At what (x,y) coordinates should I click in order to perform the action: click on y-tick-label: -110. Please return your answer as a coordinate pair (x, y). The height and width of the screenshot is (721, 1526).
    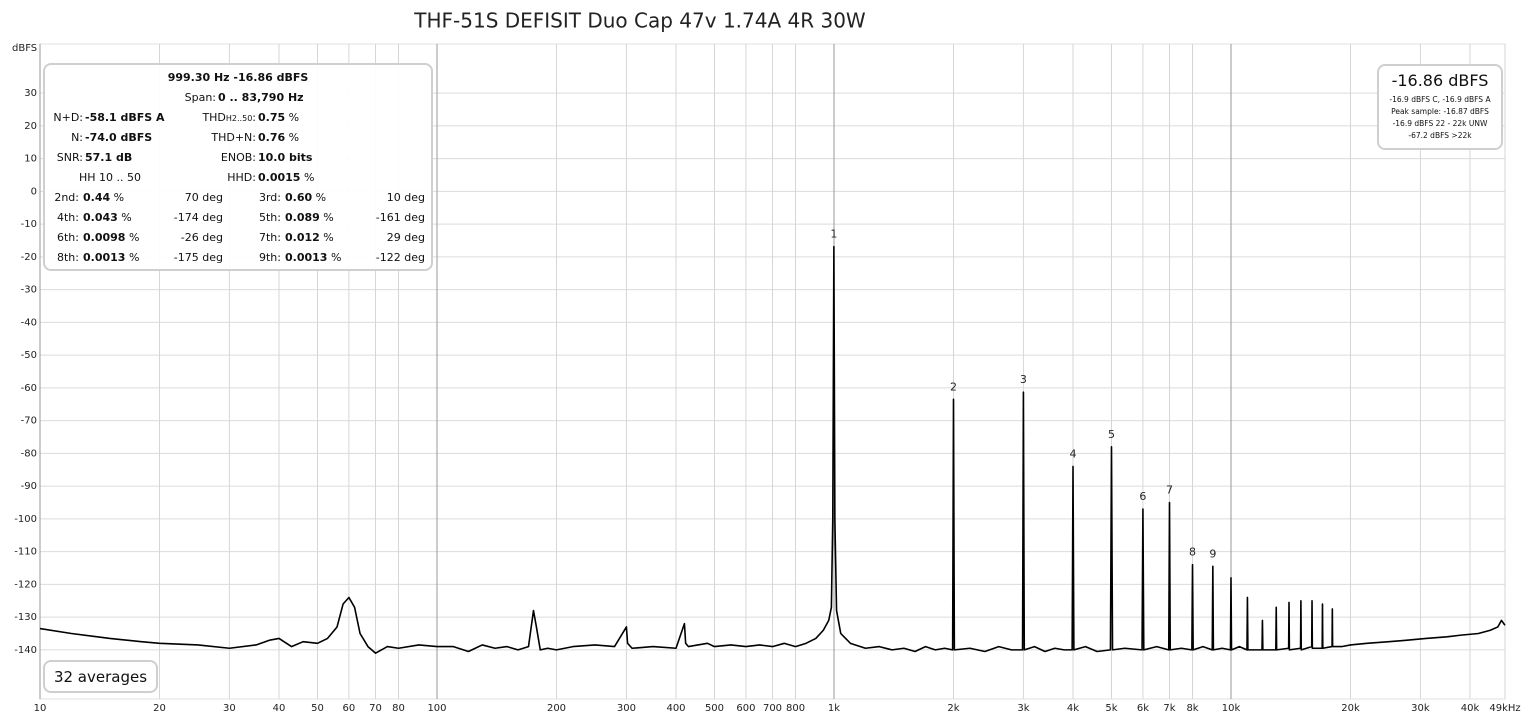
    Looking at the image, I should click on (25, 552).